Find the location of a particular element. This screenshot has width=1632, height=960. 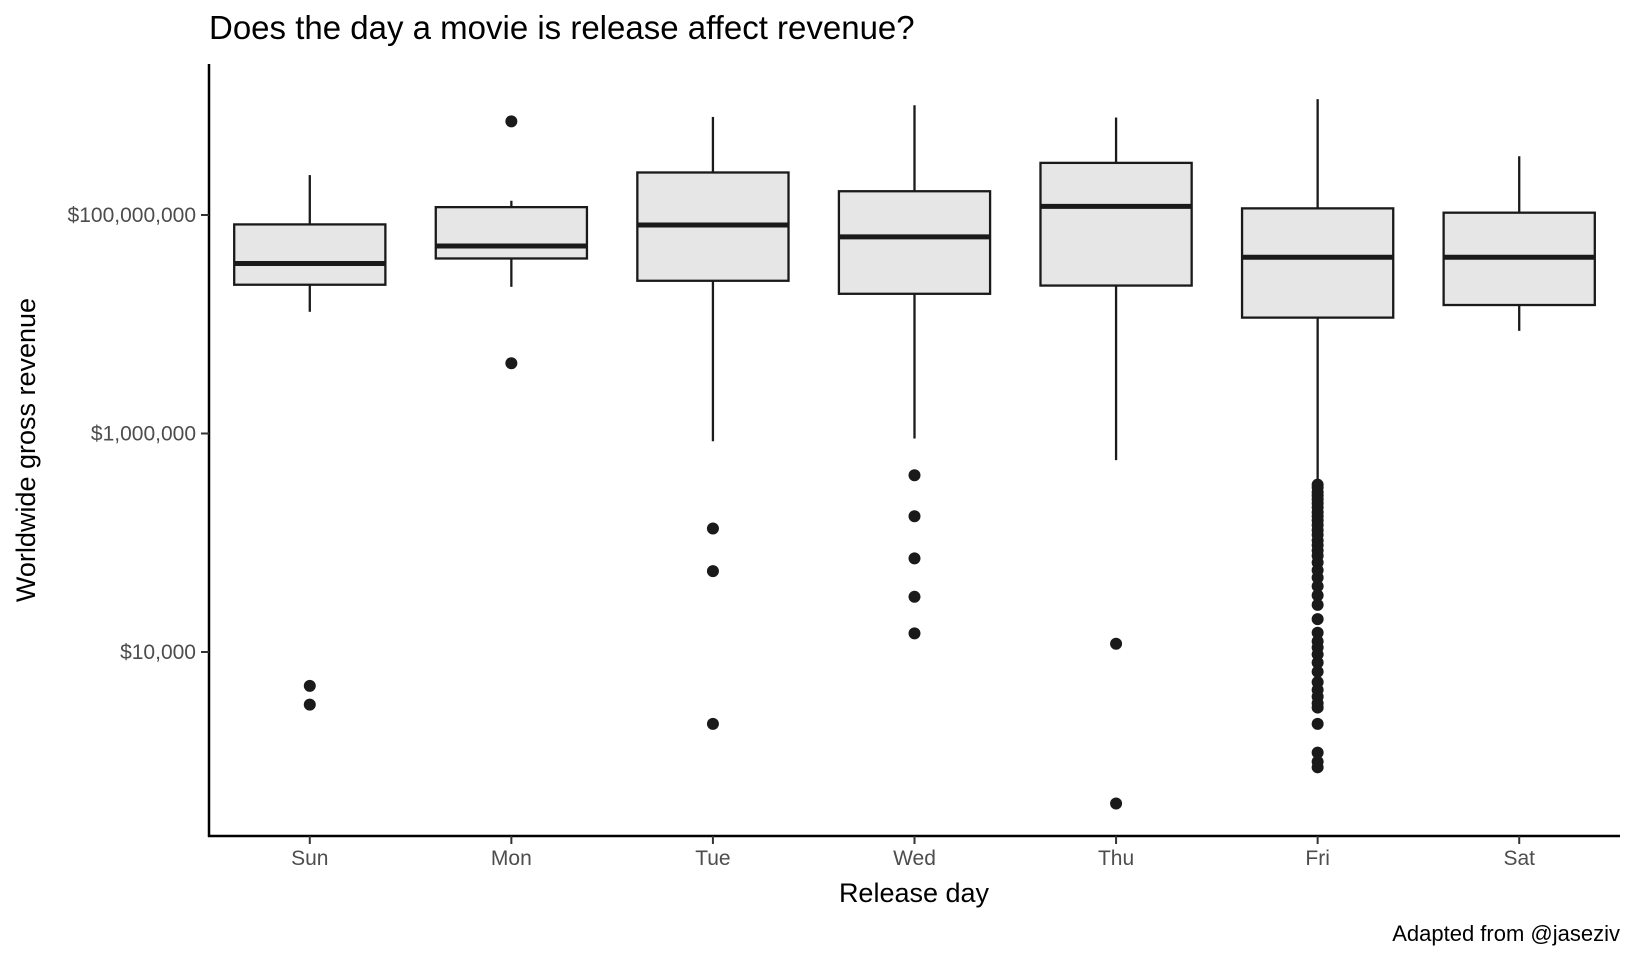

x-ticks-layer: Sun Mon Tue Wed Thu Fri Sat is located at coordinates (913, 853).